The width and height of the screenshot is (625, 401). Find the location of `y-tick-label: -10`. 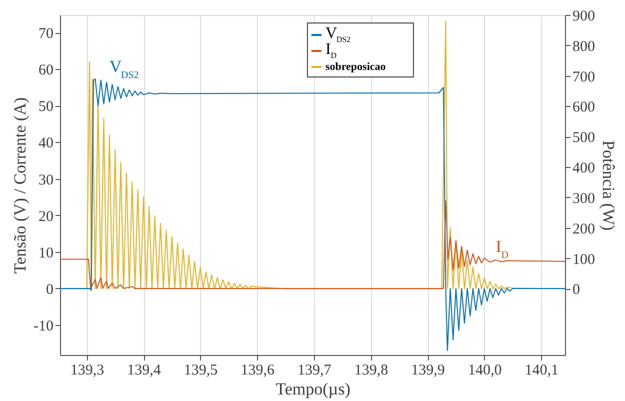

y-tick-label: -10 is located at coordinates (44, 326).